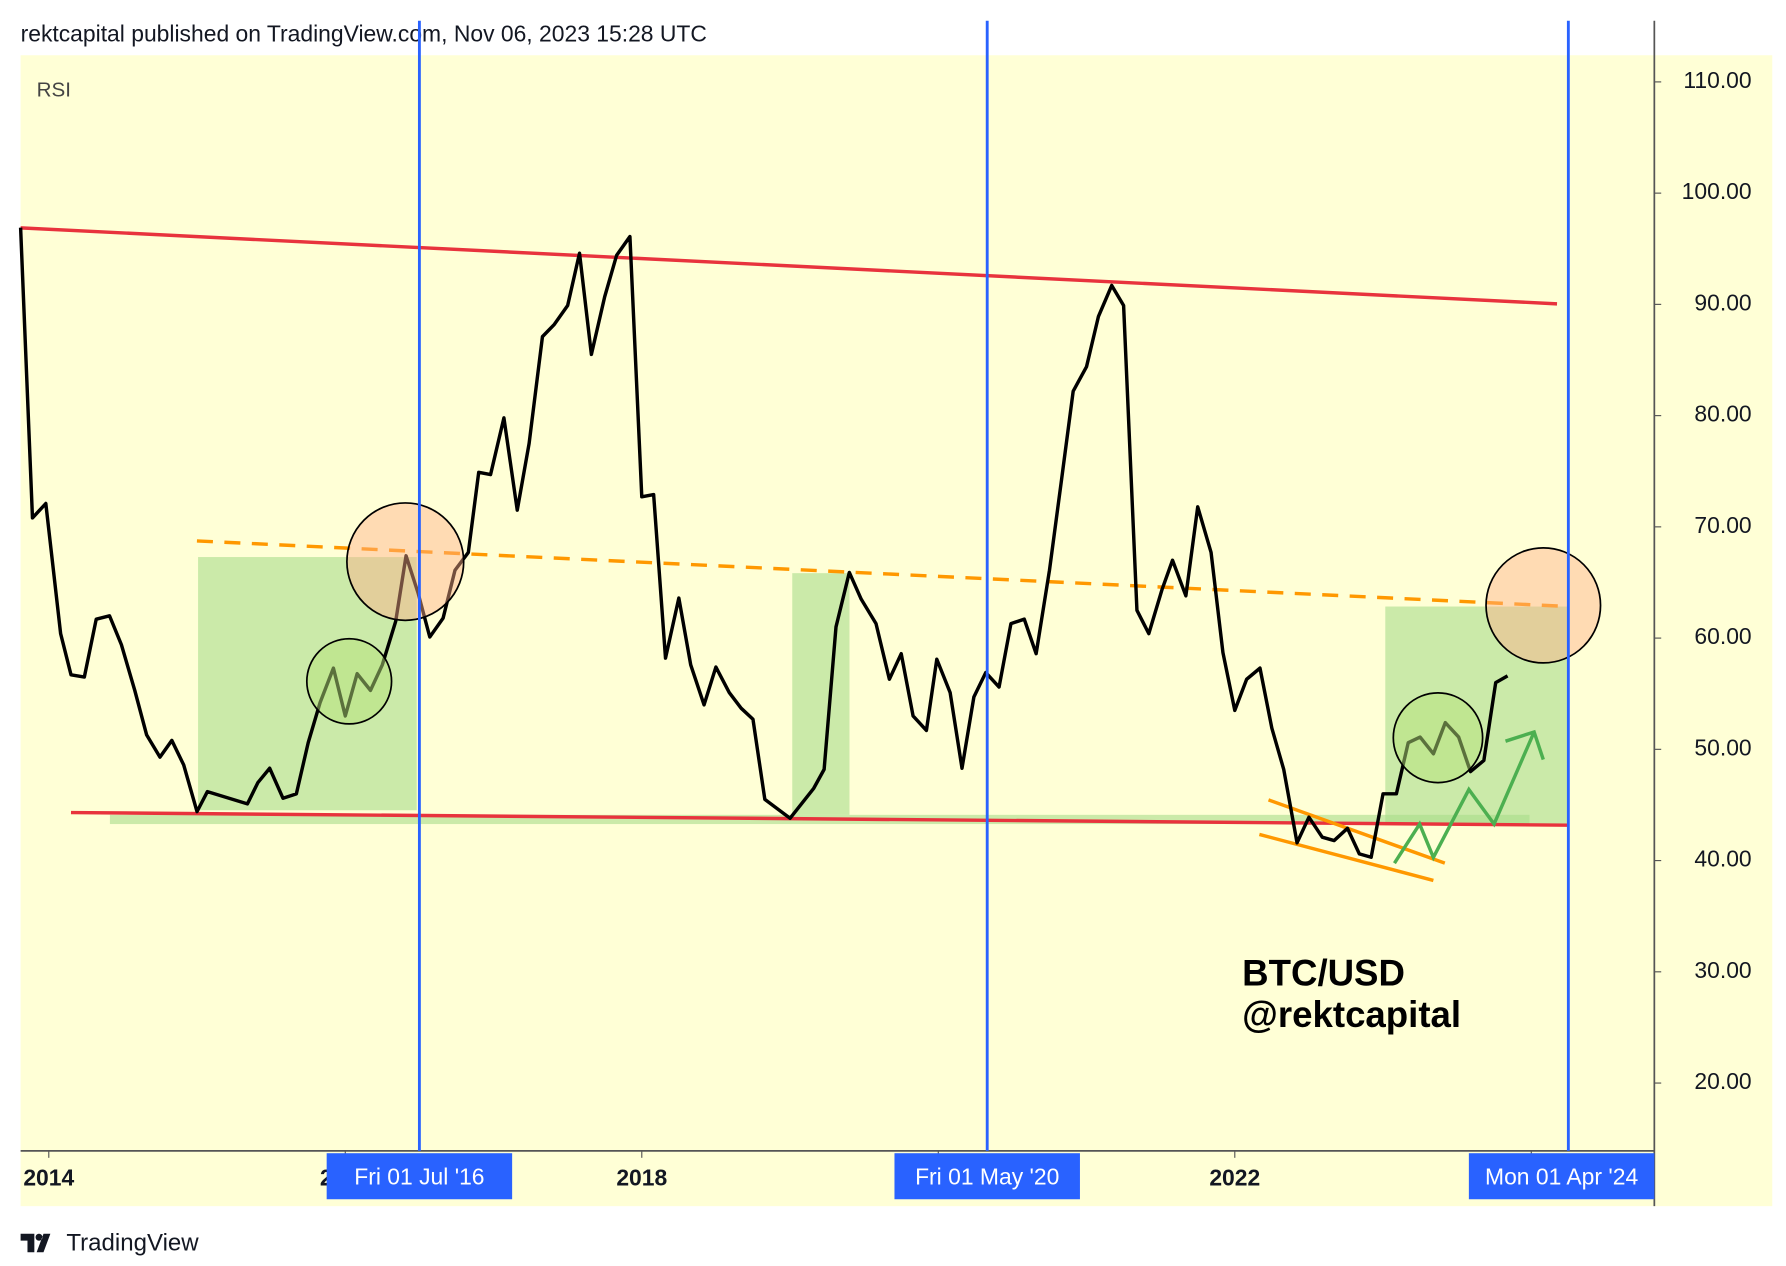 This screenshot has height=1266, width=1786. I want to click on logo-text: TradingView, so click(132, 1242).